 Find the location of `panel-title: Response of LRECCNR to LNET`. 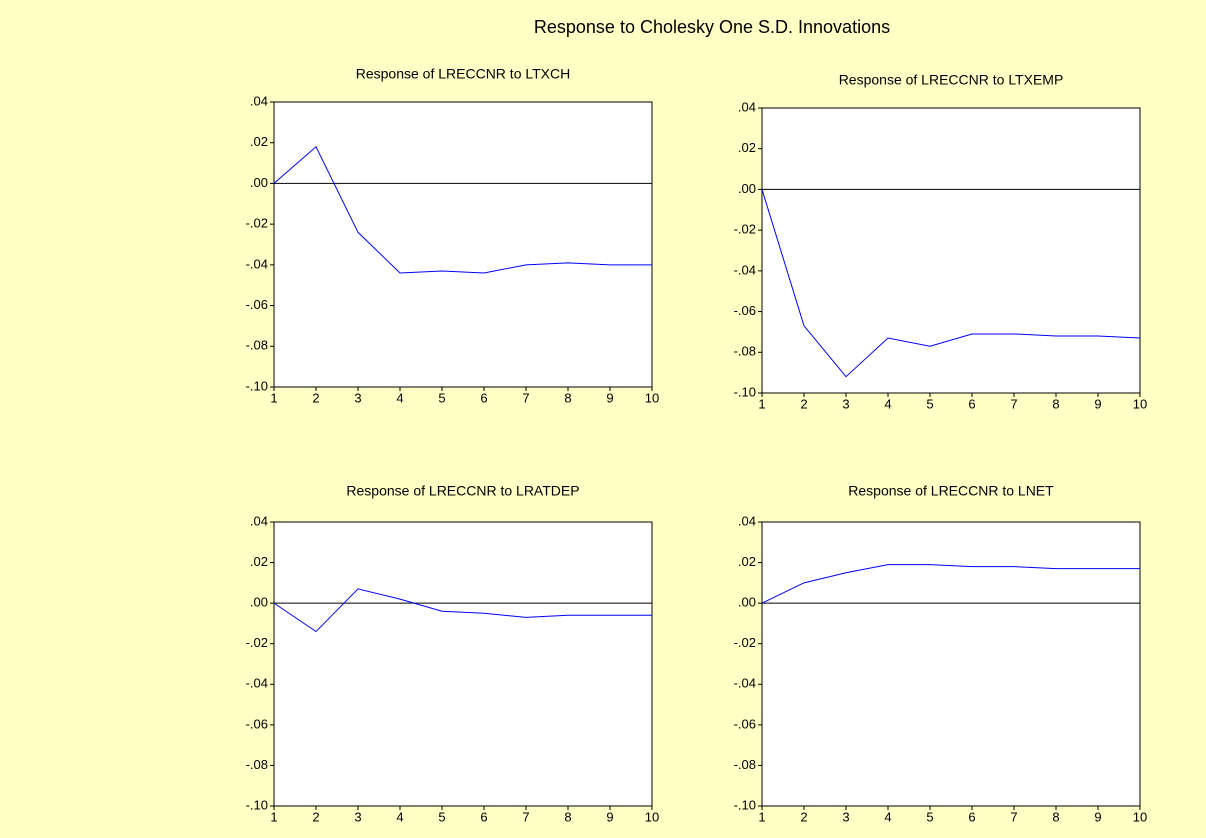

panel-title: Response of LRECCNR to LNET is located at coordinates (951, 491).